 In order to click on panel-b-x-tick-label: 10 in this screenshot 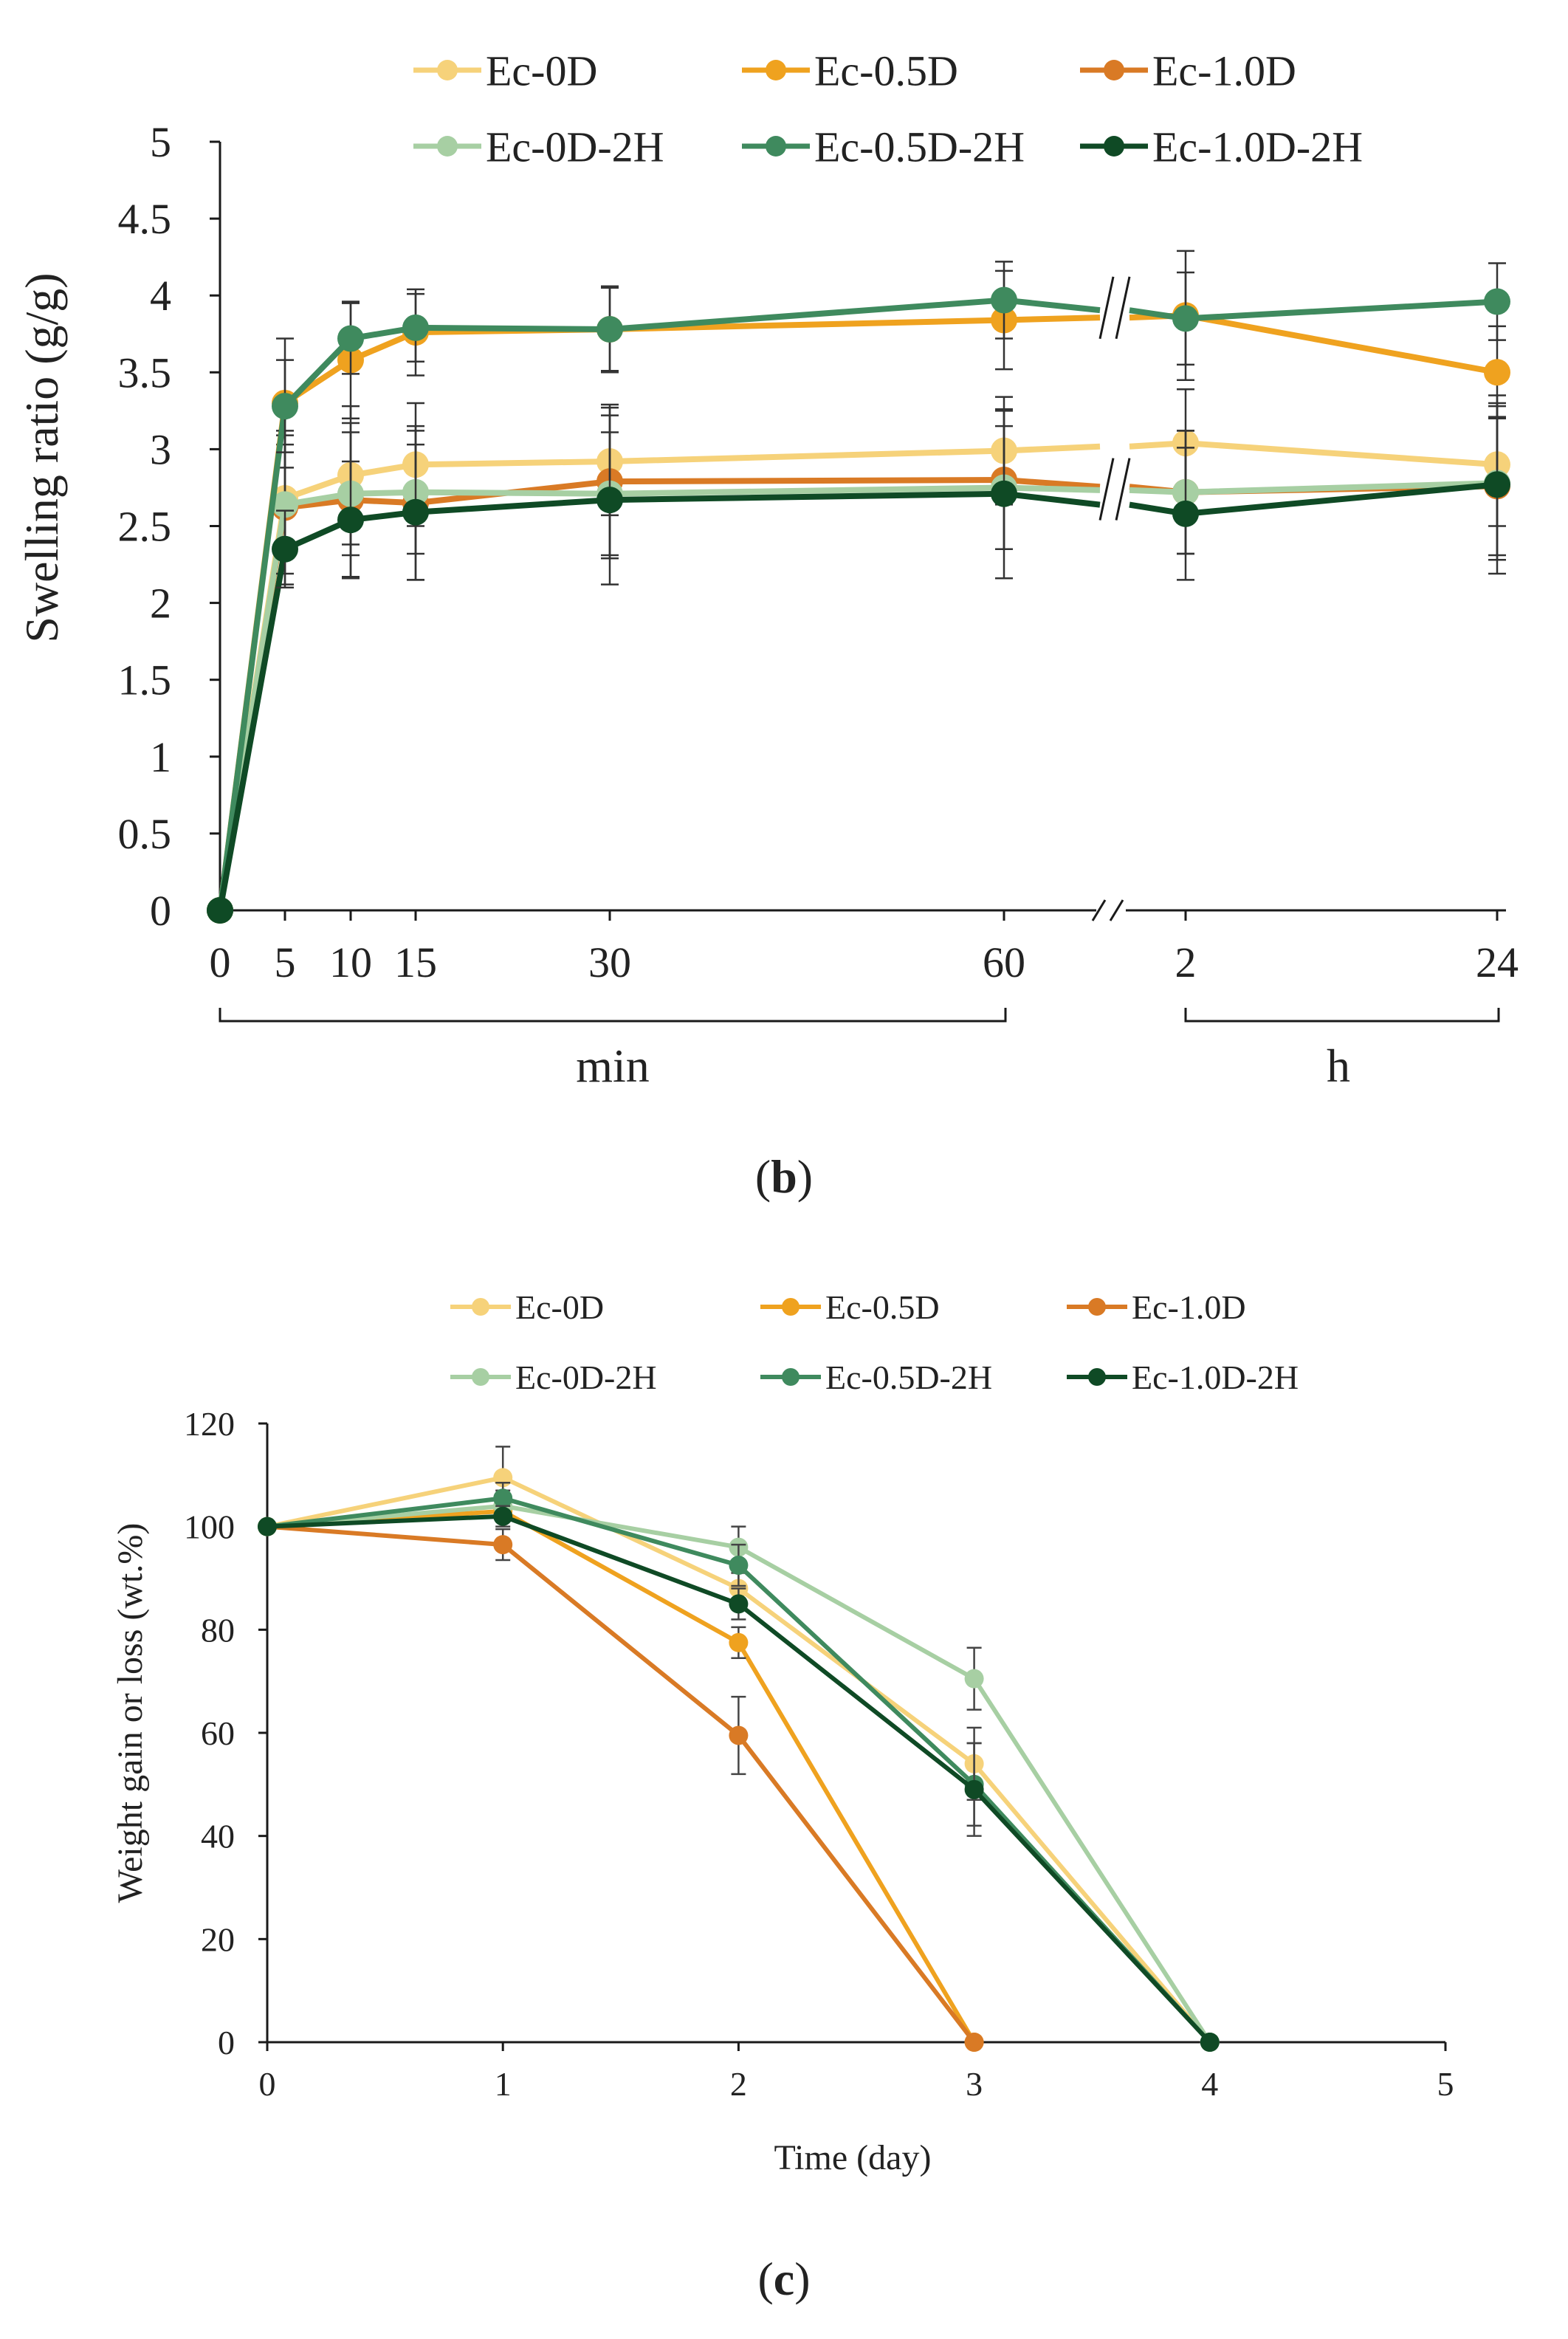, I will do `click(350, 962)`.